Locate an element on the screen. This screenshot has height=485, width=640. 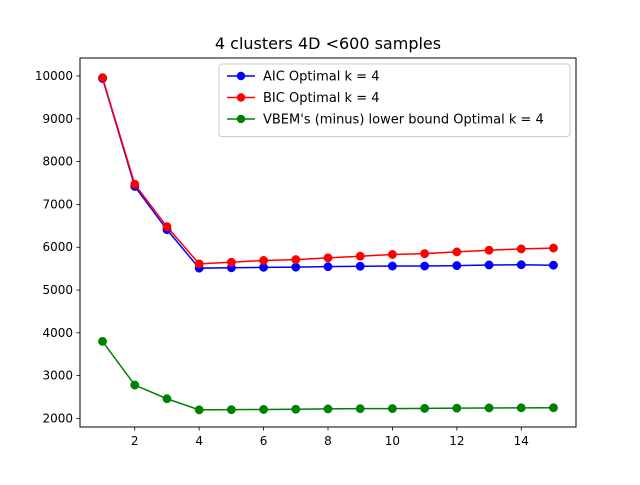
legend-label-2: BIC Optimal k = 4 is located at coordinates (321, 98).